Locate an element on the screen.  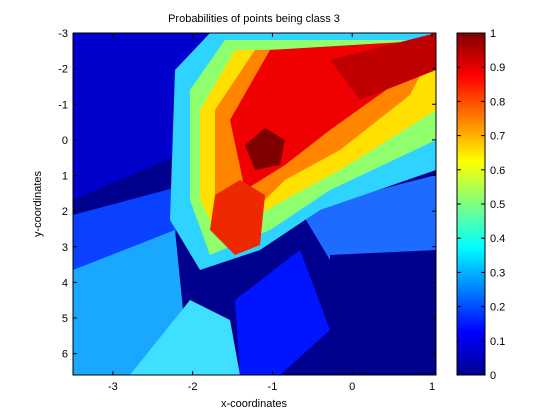
x-tick-label: -2 is located at coordinates (193, 387).